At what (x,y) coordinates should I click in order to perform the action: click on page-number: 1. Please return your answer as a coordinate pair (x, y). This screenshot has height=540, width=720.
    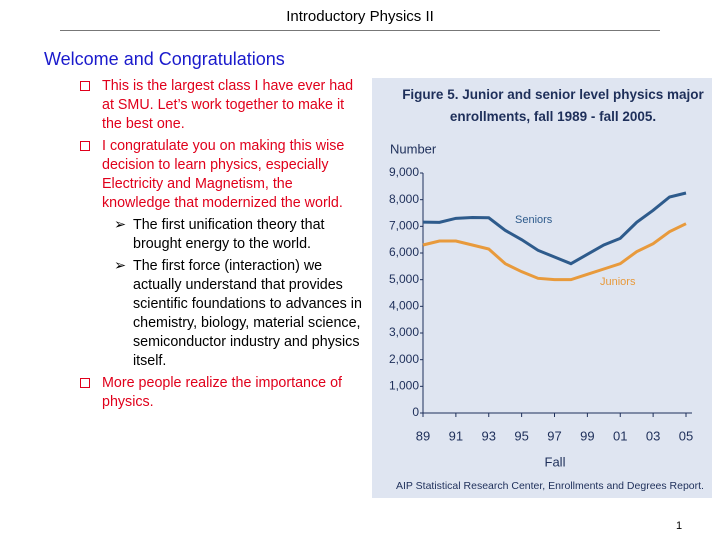
    Looking at the image, I should click on (679, 526).